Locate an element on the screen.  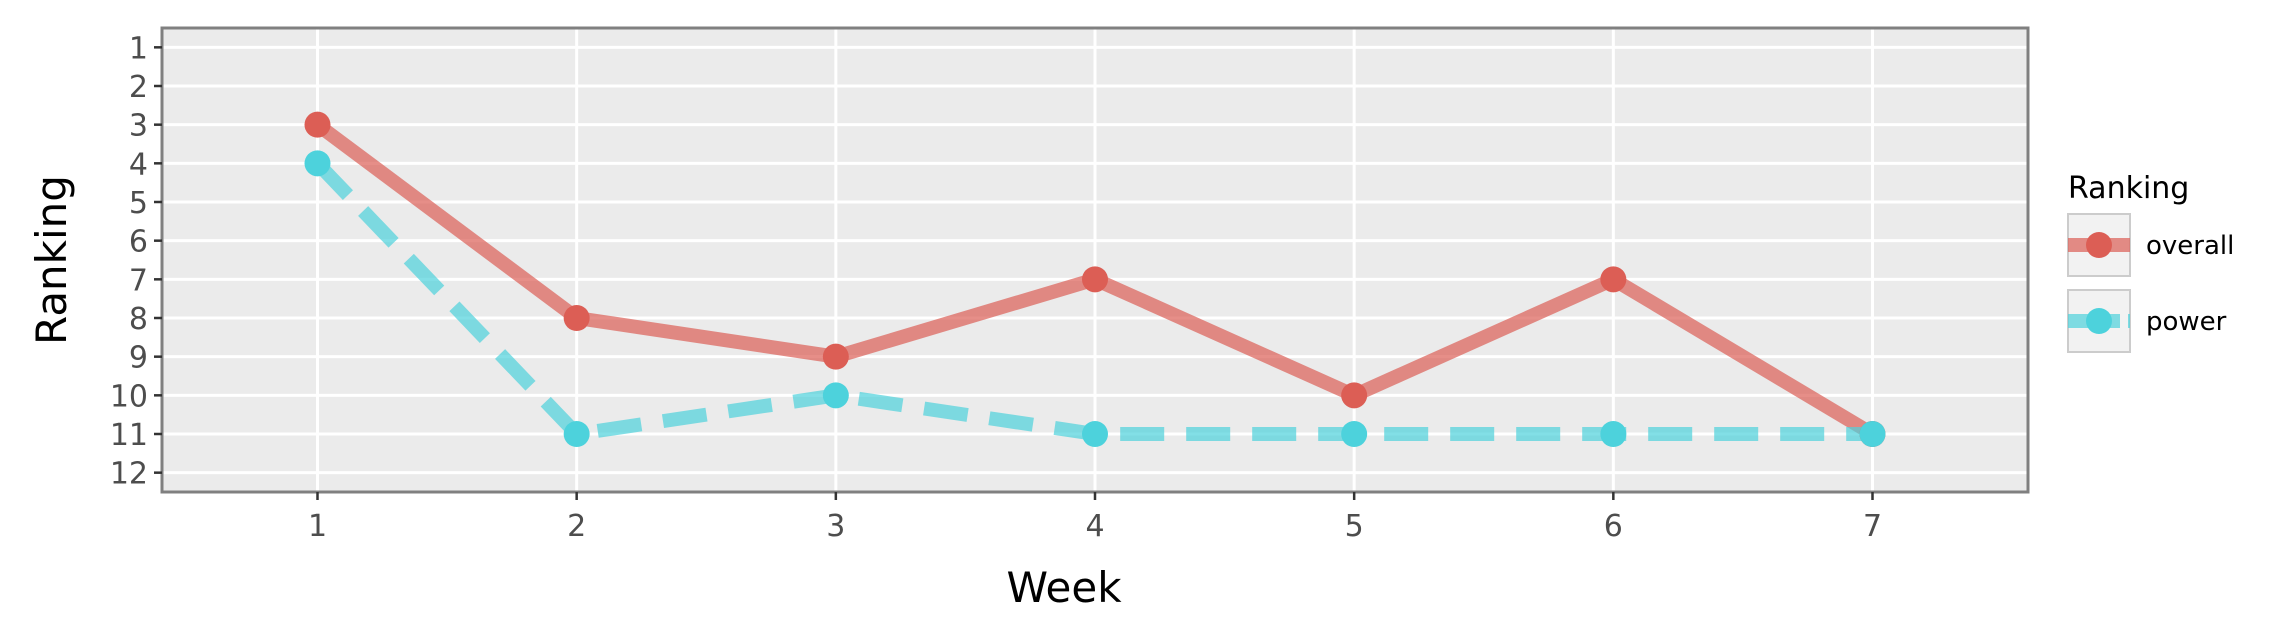
legend-items: overall power is located at coordinates (2150, 283).